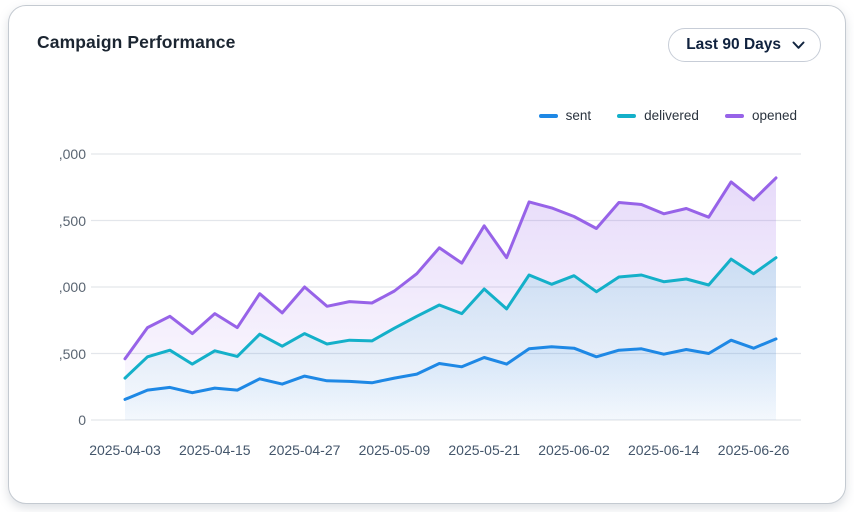 The height and width of the screenshot is (512, 854). What do you see at coordinates (798, 45) in the screenshot?
I see `chevron-down-icon` at bounding box center [798, 45].